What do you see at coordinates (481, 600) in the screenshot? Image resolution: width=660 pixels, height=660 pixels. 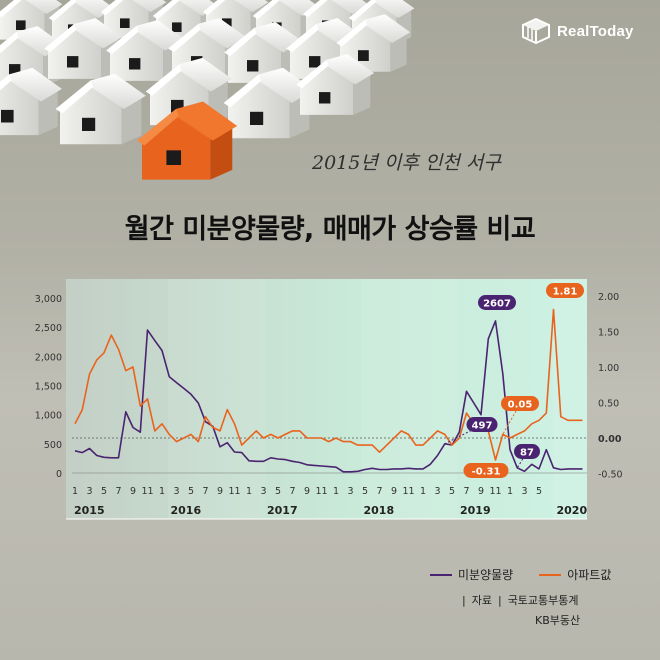 I see `source-label: 자료` at bounding box center [481, 600].